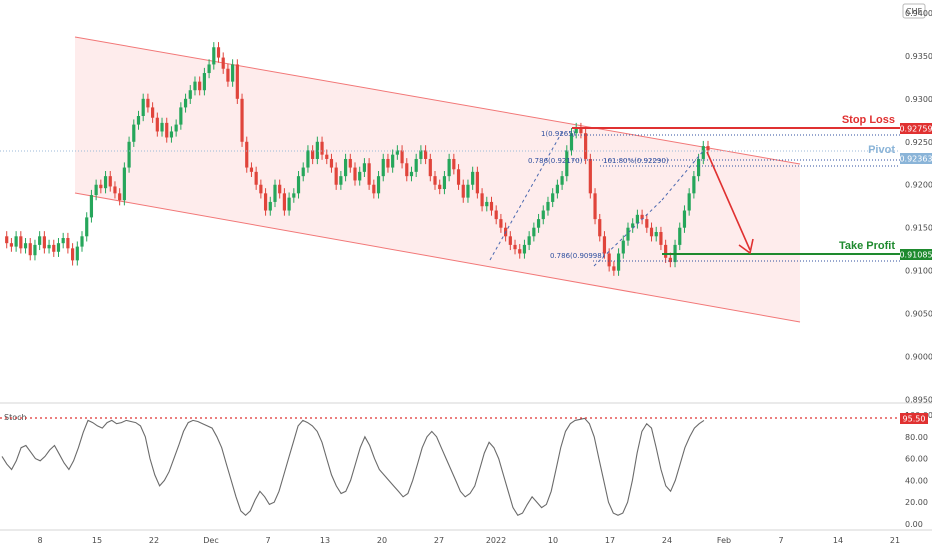  What do you see at coordinates (267, 540) in the screenshot?
I see `time-tick-label: 7` at bounding box center [267, 540].